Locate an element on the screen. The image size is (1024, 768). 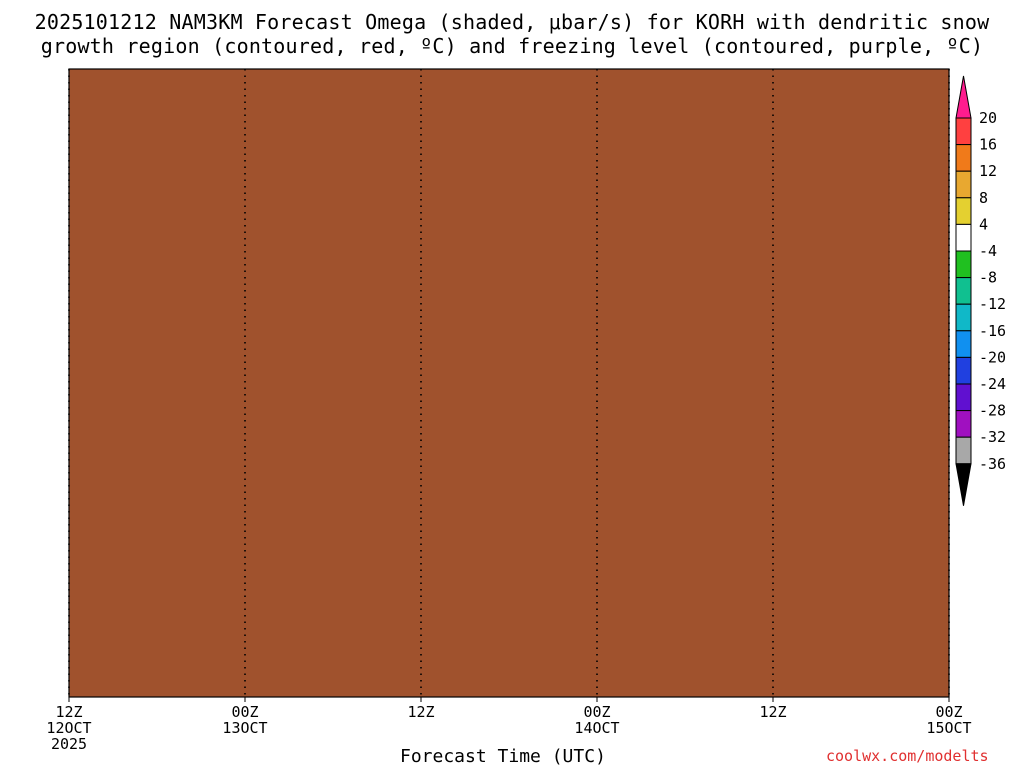
x-tick-label-12-2: 13OCT is located at coordinates (244, 728).